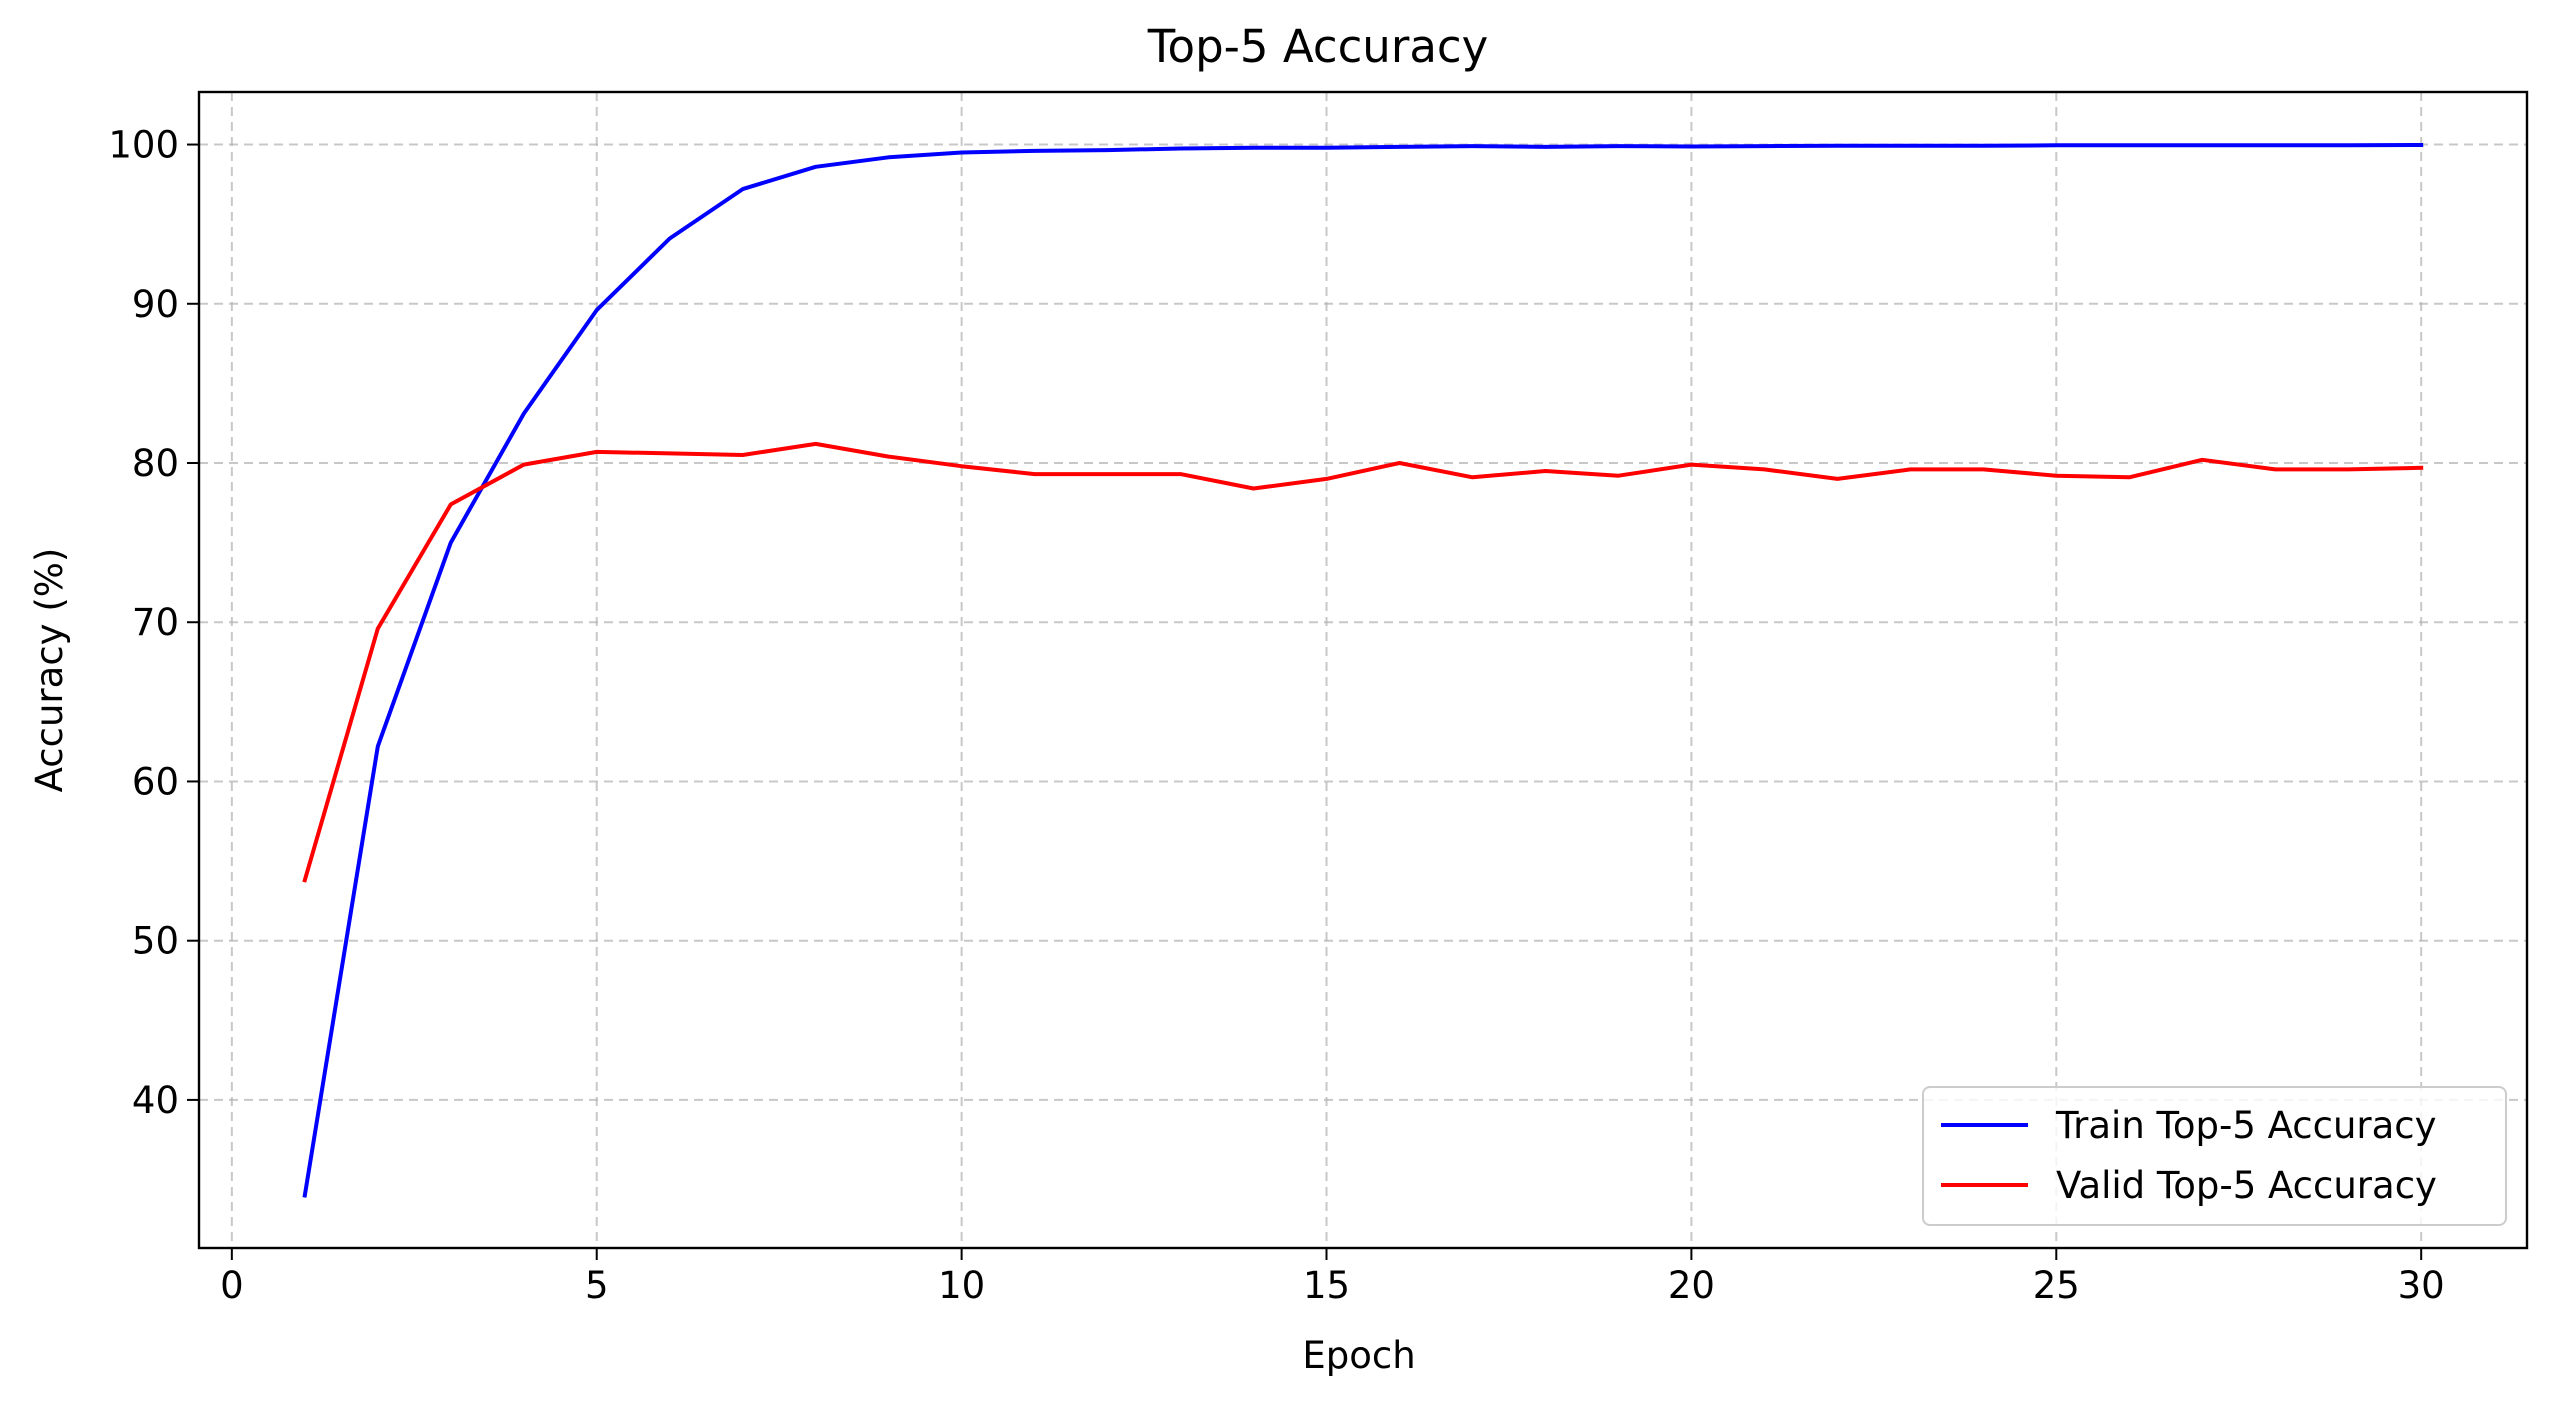  Describe the element at coordinates (1318, 46) in the screenshot. I see `chart-title: Top-5 Accuracy` at that location.